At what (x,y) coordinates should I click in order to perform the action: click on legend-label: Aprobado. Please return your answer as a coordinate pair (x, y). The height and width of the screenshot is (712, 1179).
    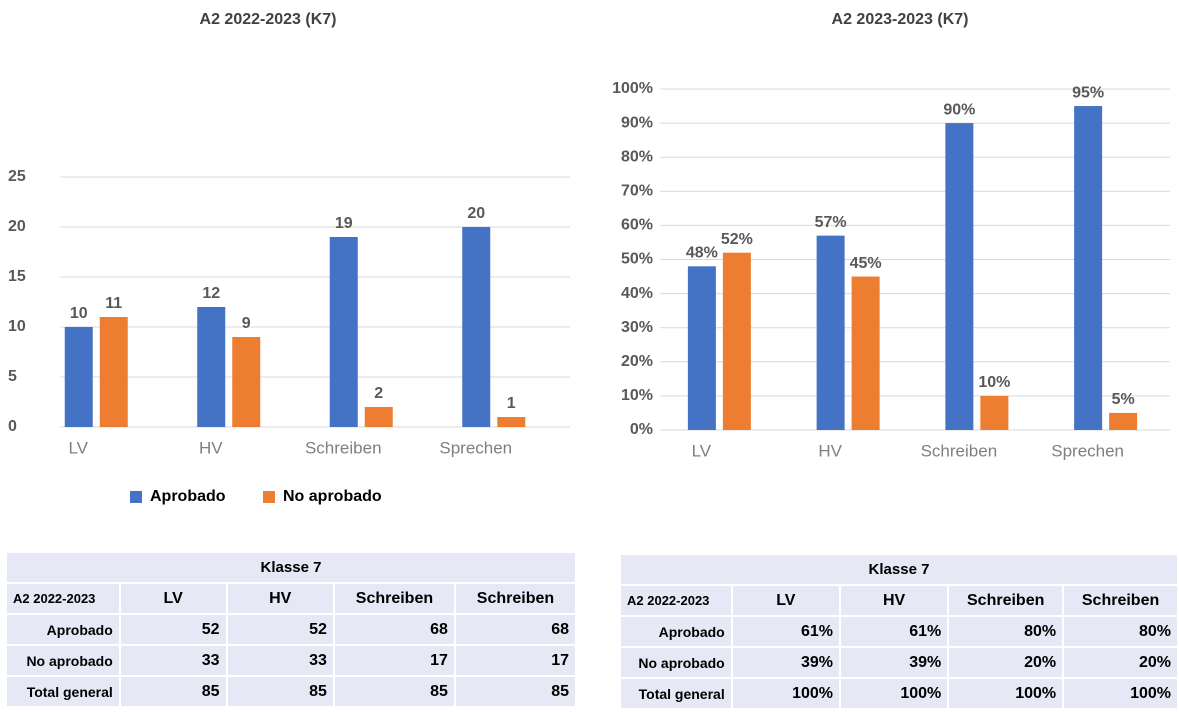
    Looking at the image, I should click on (188, 496).